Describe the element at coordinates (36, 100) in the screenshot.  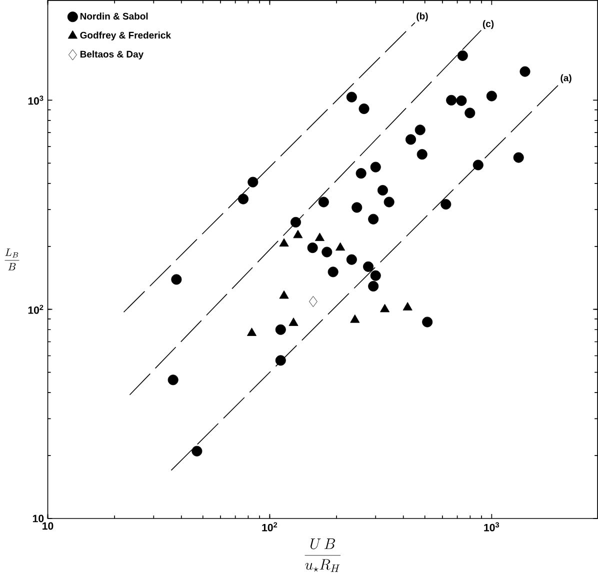
I see `y-tick-label: 10$^{3}$` at that location.